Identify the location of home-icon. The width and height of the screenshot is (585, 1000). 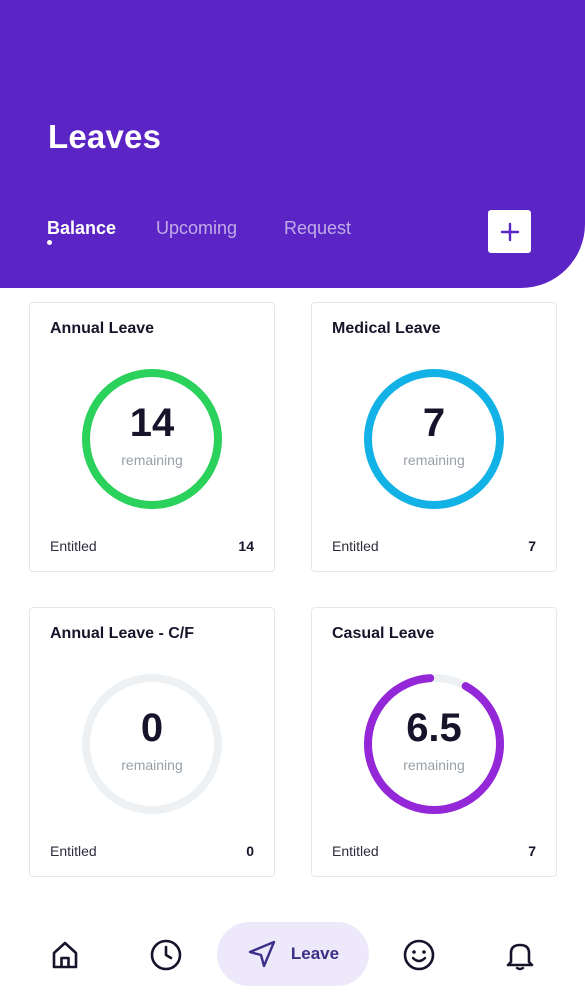
(65, 955).